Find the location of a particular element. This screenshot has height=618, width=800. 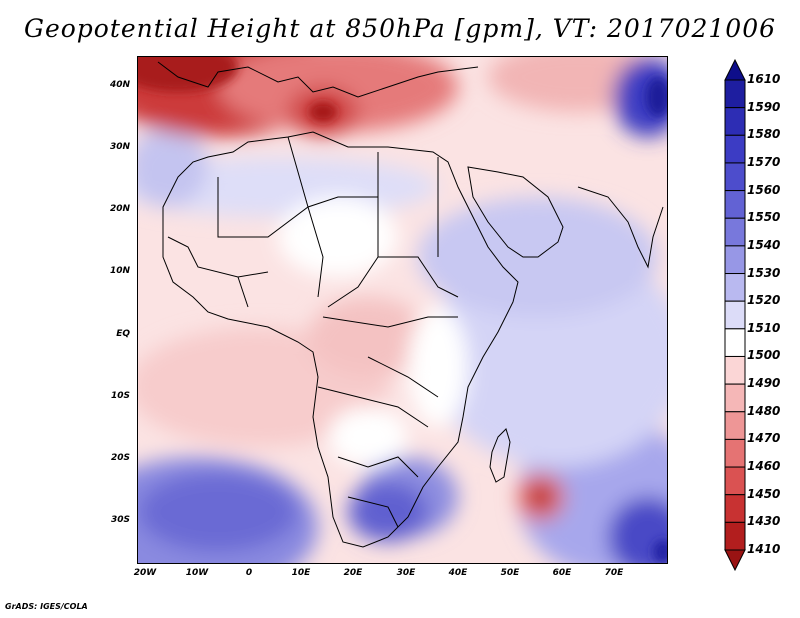

lon-label-30e: 30E is located at coordinates (406, 573).